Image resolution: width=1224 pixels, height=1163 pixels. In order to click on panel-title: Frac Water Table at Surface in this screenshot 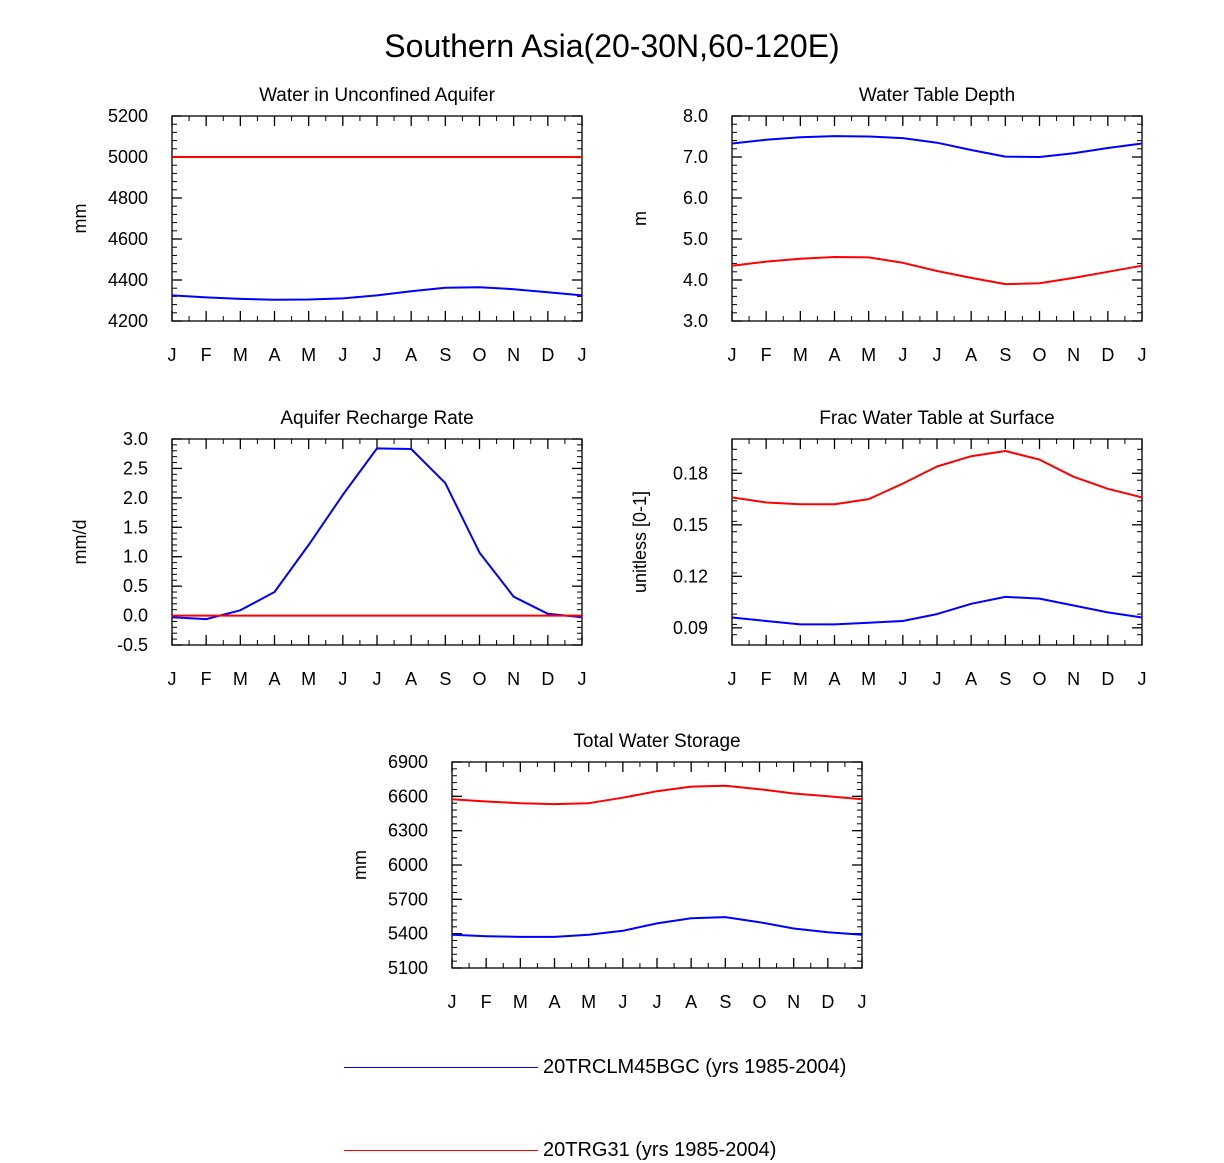, I will do `click(937, 418)`.